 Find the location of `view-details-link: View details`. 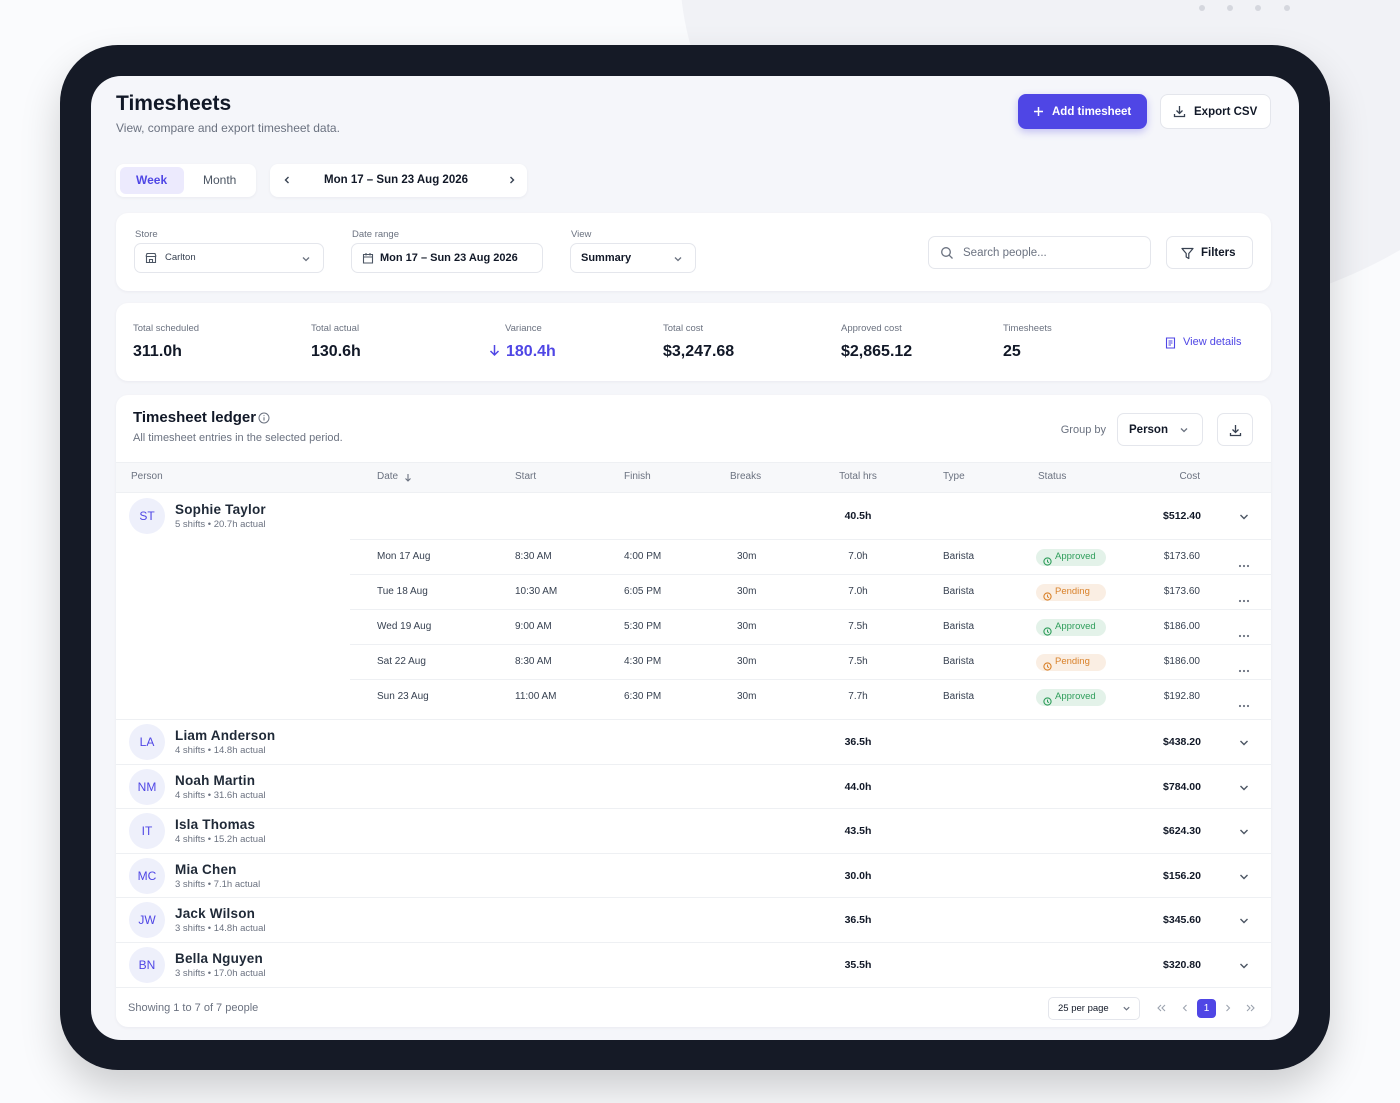

view-details-link: View details is located at coordinates (1212, 342).